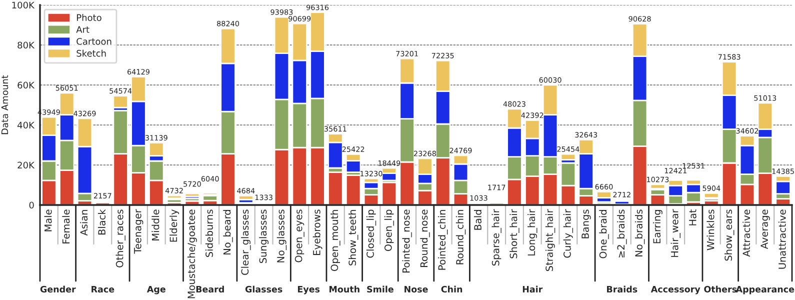 This screenshot has height=300, width=795. Describe the element at coordinates (746, 233) in the screenshot. I see `x-tick-label: Attractive` at that location.